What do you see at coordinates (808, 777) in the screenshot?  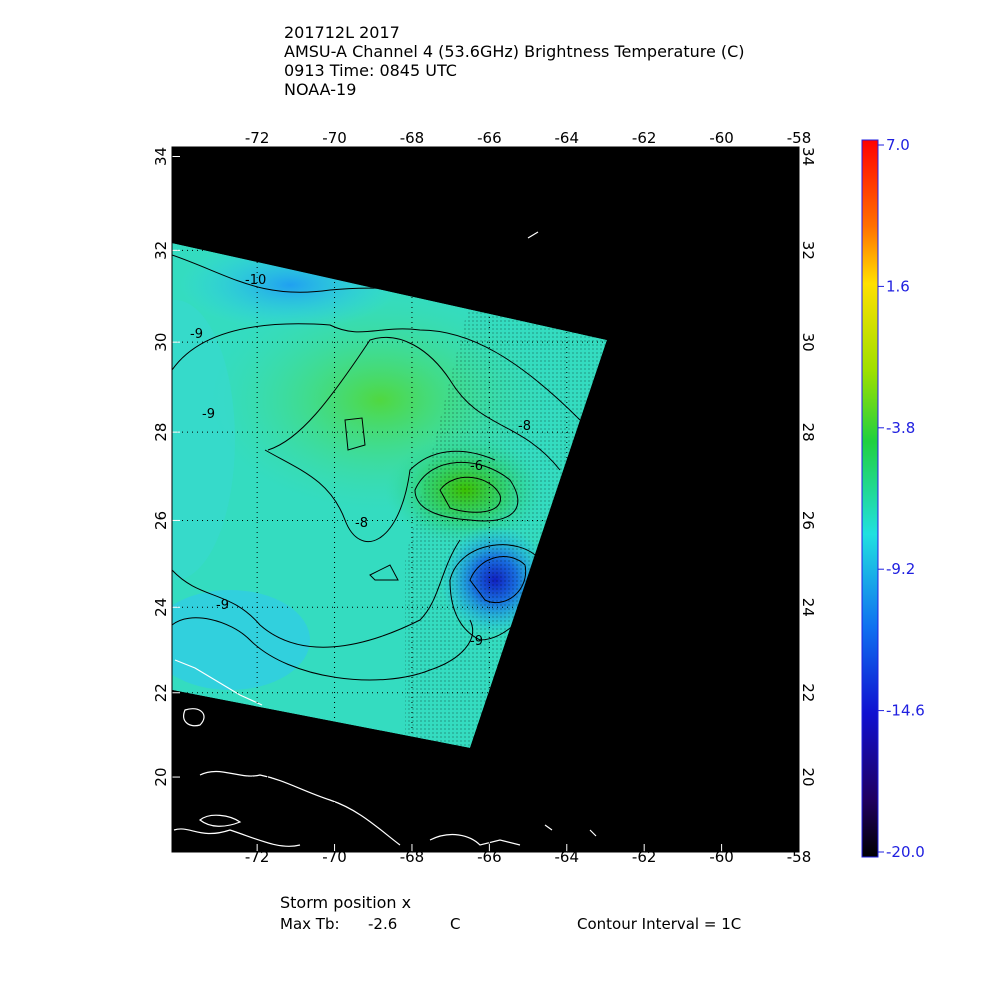 I see `y-tick-label-right: 20` at bounding box center [808, 777].